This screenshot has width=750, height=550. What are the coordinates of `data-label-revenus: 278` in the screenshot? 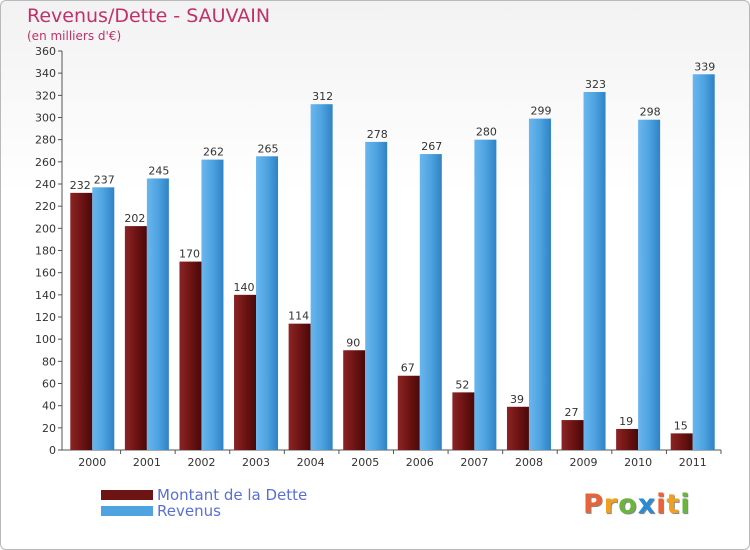 It's located at (377, 134).